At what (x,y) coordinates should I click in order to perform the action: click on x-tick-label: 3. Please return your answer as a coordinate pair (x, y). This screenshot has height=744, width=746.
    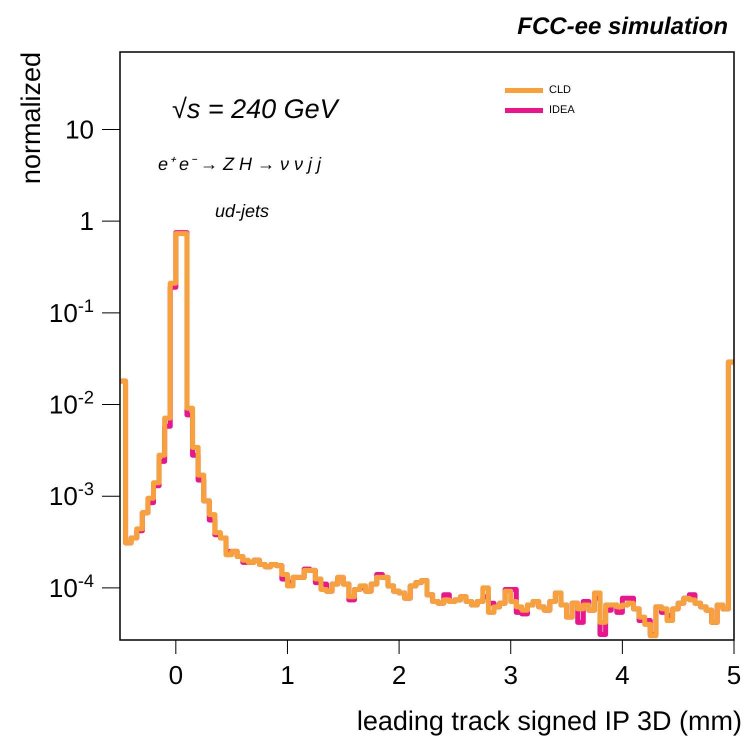
    Looking at the image, I should click on (510, 675).